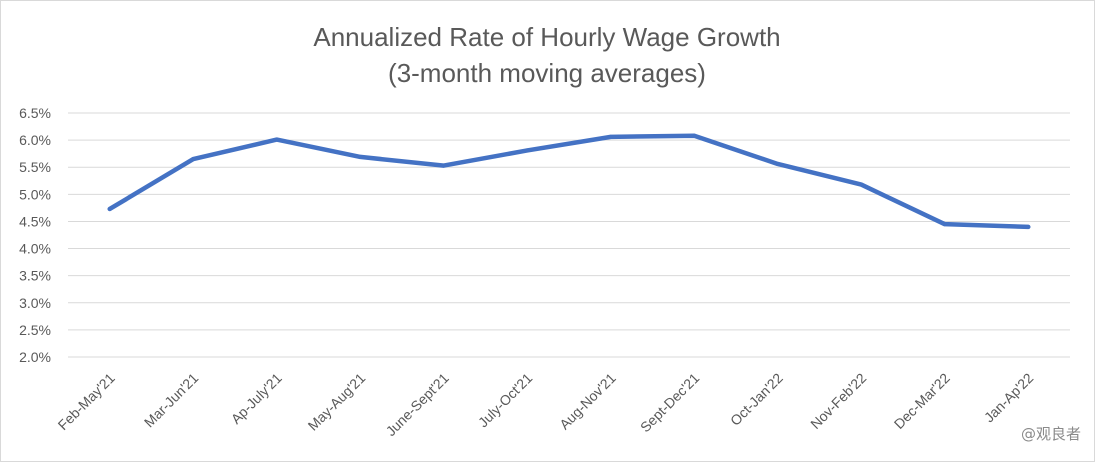  Describe the element at coordinates (505, 400) in the screenshot. I see `x-tick-label: July-Oct'21` at that location.